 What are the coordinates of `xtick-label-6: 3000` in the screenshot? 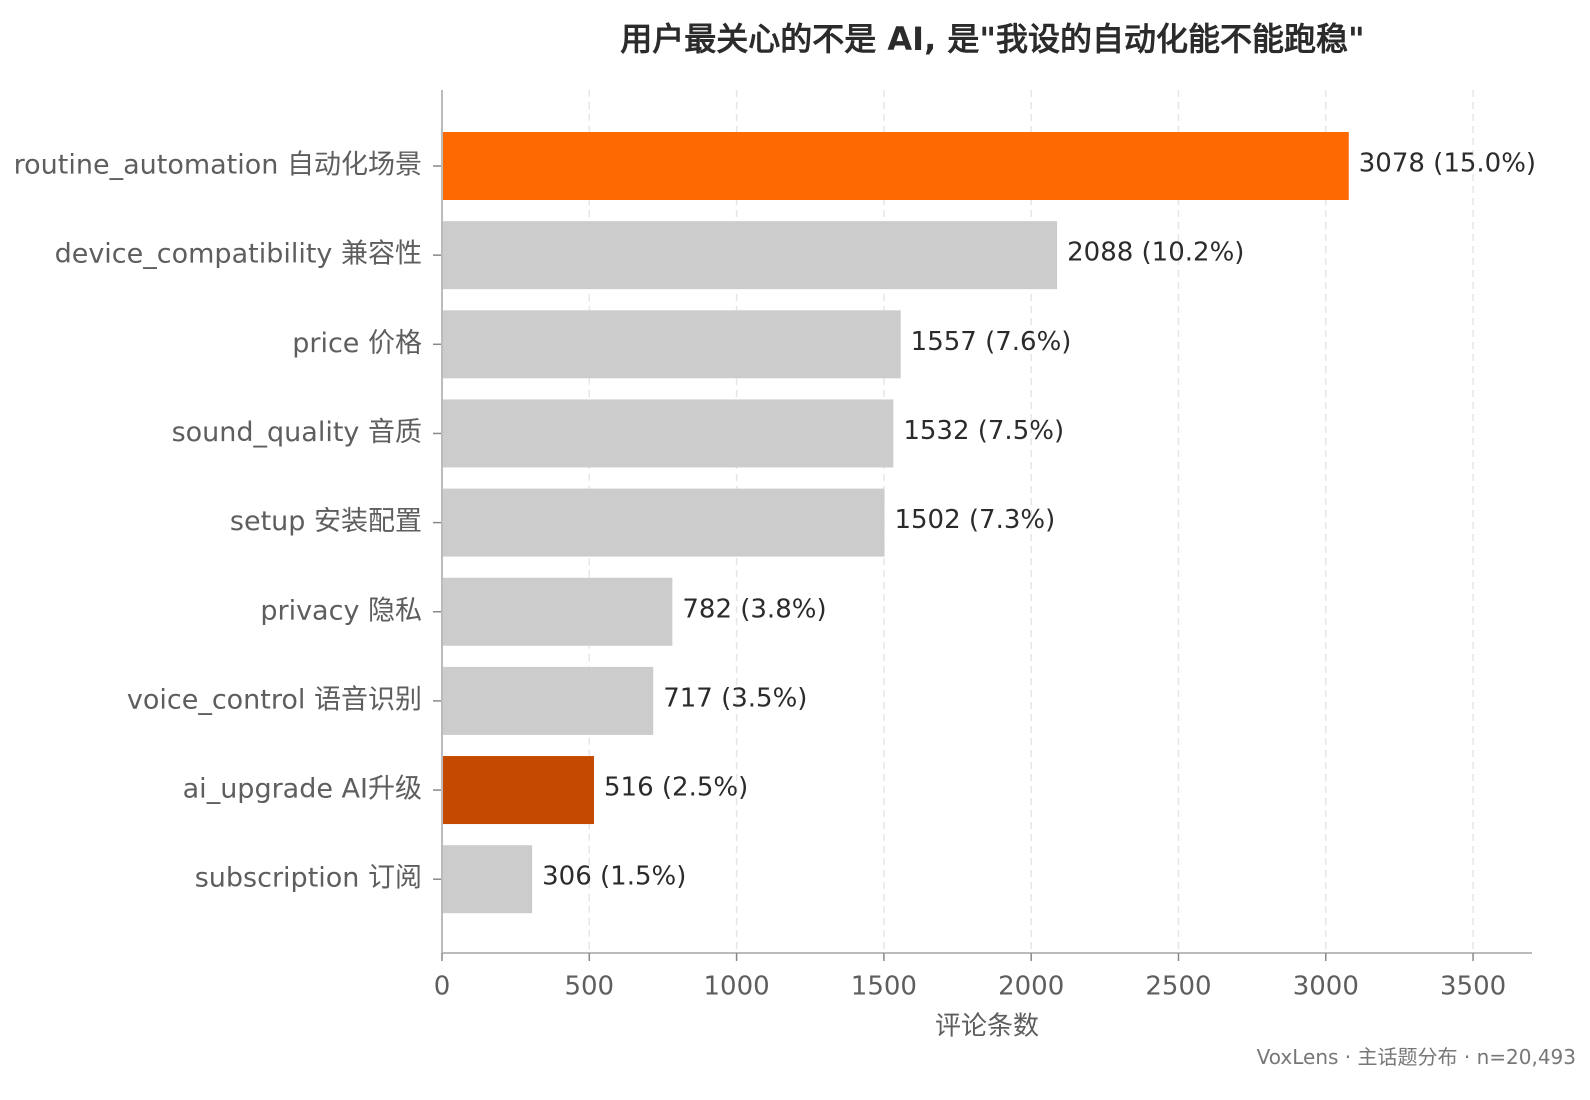 It's located at (1326, 987).